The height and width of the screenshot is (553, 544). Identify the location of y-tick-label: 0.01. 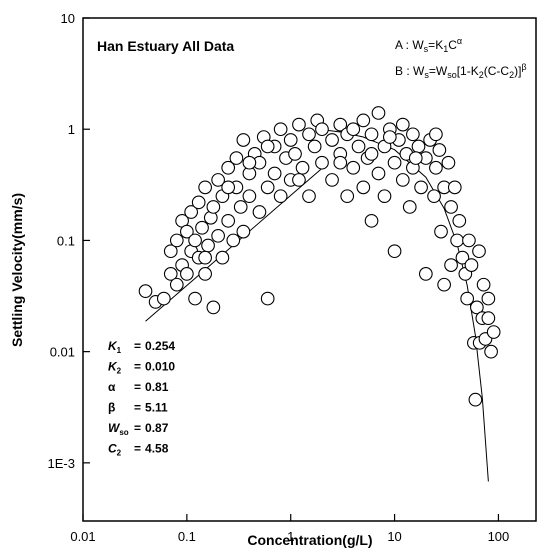
(62, 352).